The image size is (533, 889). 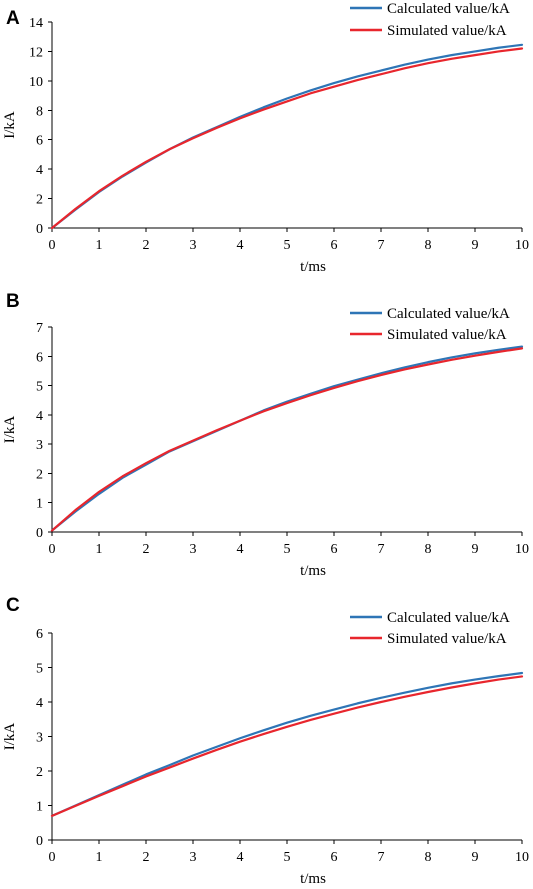 What do you see at coordinates (39, 328) in the screenshot?
I see `y-tick-label: 7` at bounding box center [39, 328].